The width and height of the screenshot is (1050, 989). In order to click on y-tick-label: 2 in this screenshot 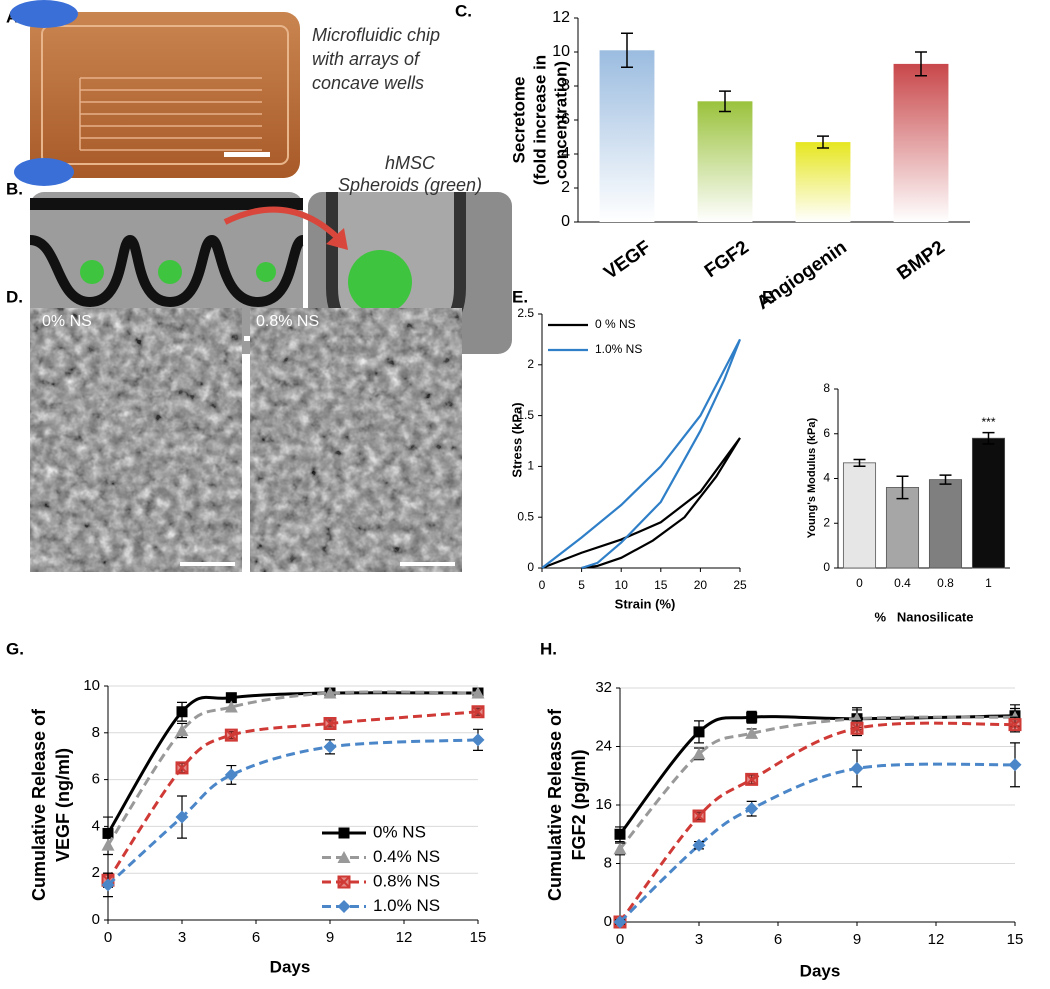, I will do `click(565, 187)`.